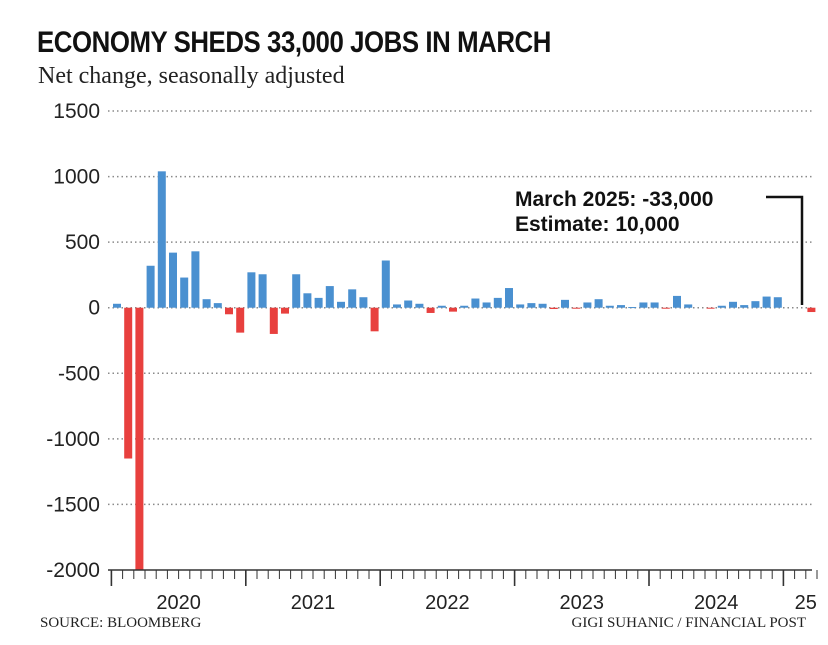 The height and width of the screenshot is (645, 828). What do you see at coordinates (486, 603) in the screenshot?
I see `x-axis-labels: 2020 2021 2022 2023 2024 25` at bounding box center [486, 603].